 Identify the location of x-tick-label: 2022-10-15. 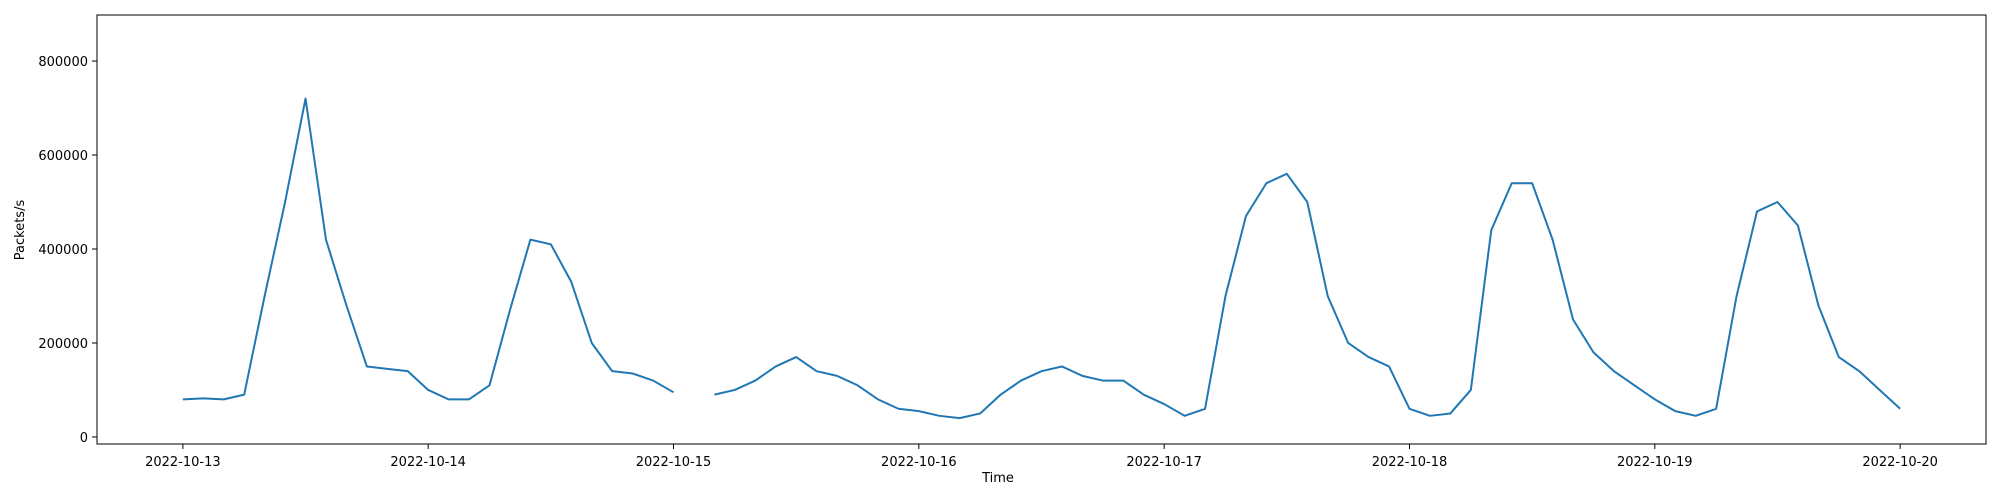
(674, 462).